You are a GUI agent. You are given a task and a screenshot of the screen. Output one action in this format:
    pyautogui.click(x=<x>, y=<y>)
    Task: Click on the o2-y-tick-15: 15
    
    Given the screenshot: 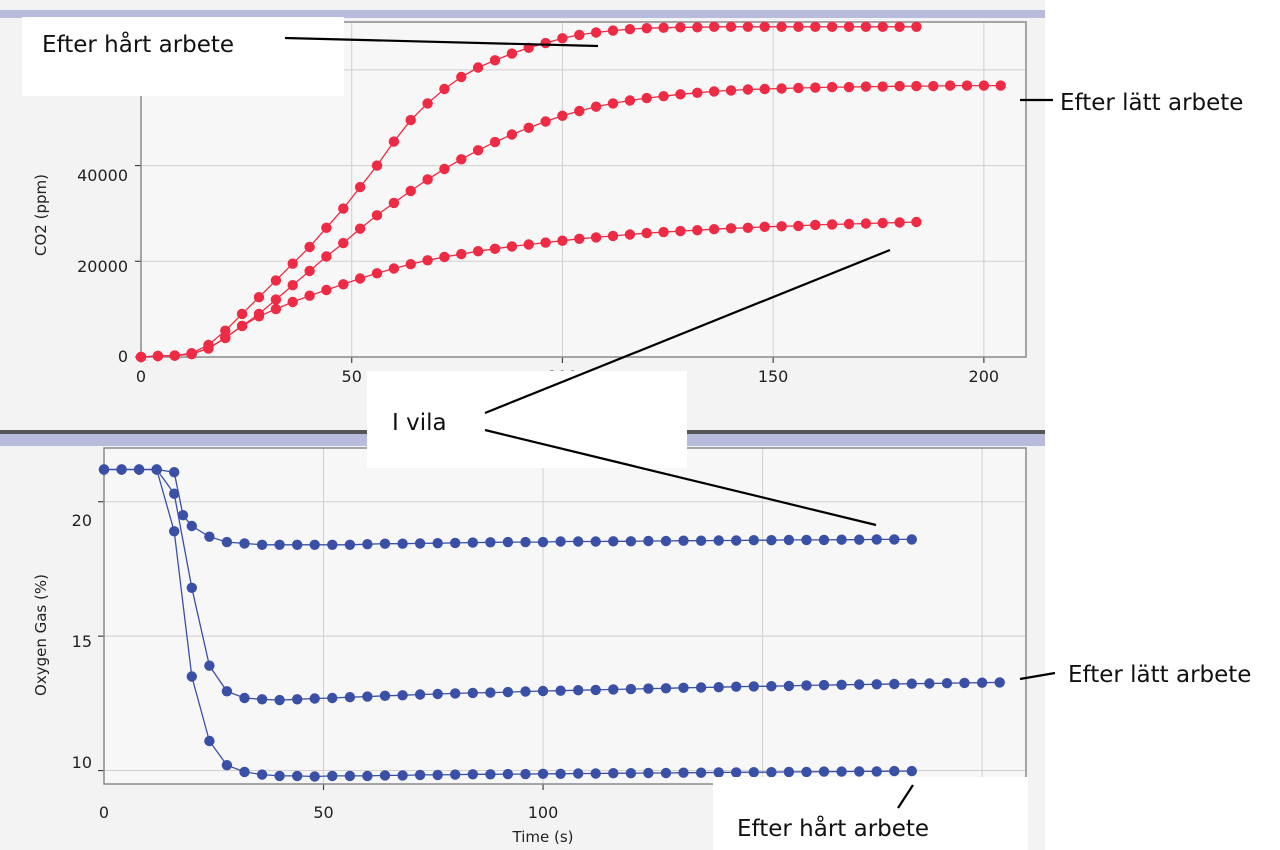 What is the action you would take?
    pyautogui.click(x=82, y=641)
    